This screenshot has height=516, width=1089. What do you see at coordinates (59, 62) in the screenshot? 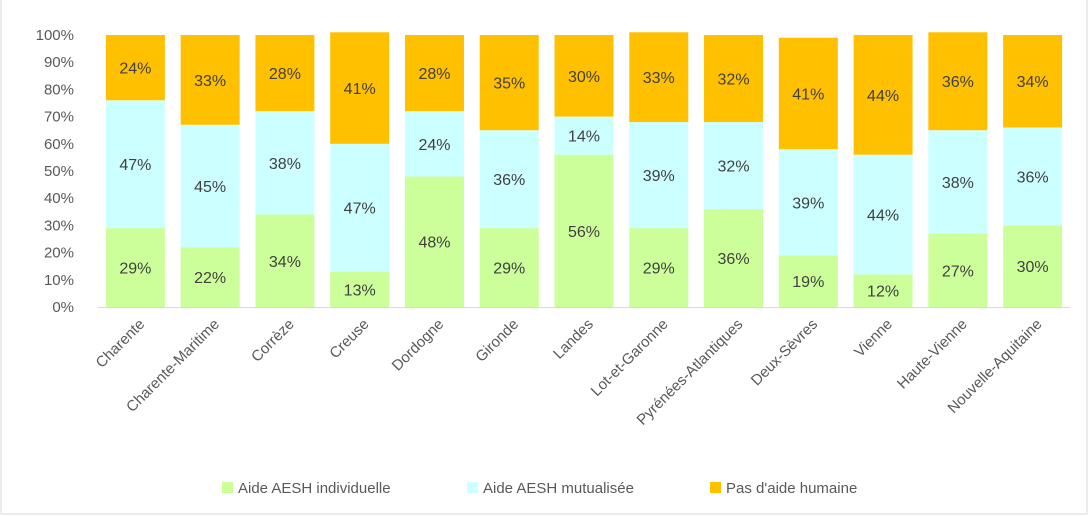
I see `y-tick-label: 90%` at bounding box center [59, 62].